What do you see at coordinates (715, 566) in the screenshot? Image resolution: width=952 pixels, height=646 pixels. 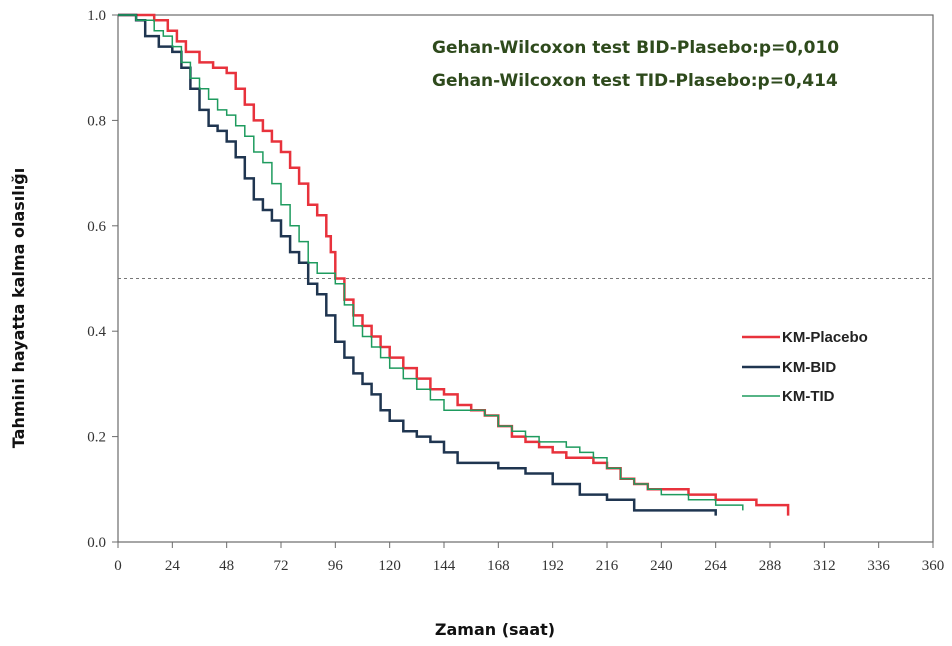 I see `x-tick-label: 264` at bounding box center [715, 566].